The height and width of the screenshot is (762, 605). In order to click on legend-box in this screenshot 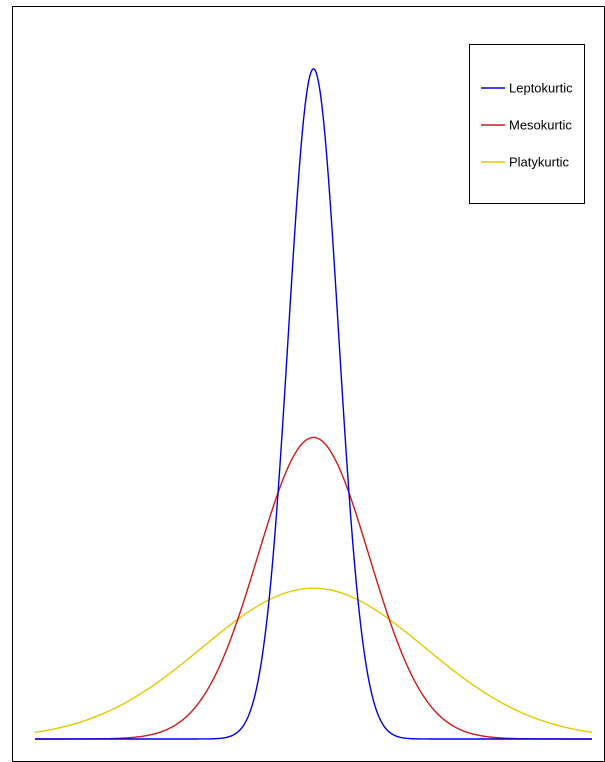, I will do `click(527, 124)`.